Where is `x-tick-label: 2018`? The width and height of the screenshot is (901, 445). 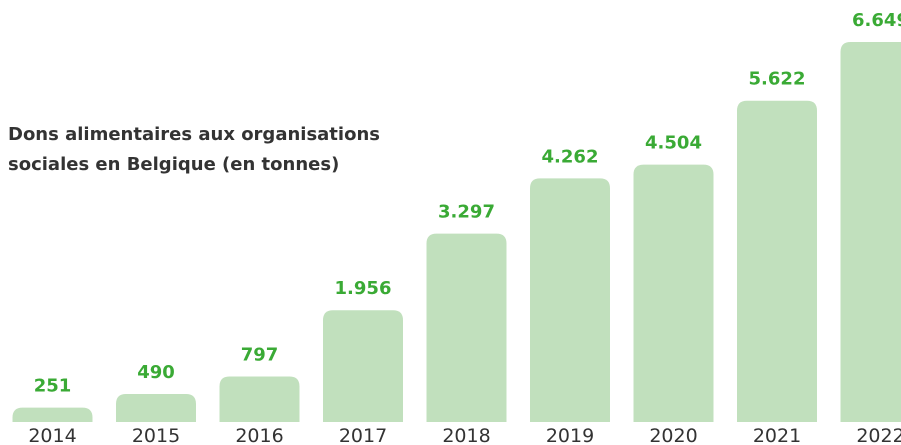
x-tick-label: 2018 is located at coordinates (466, 435).